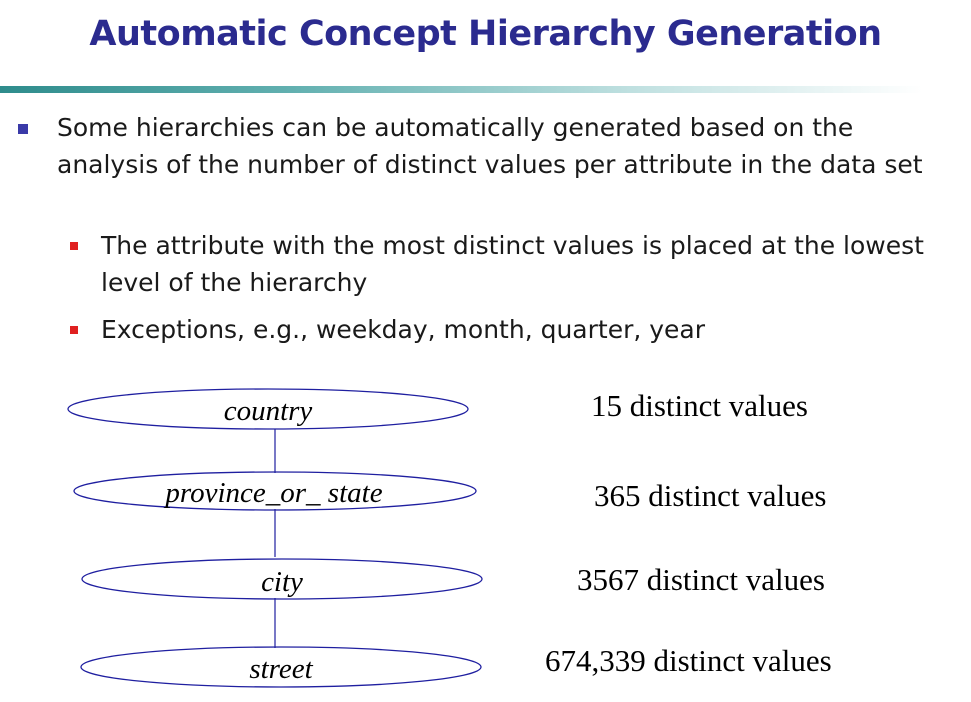  Describe the element at coordinates (23, 129) in the screenshot. I see `bullet-square-icon` at that location.